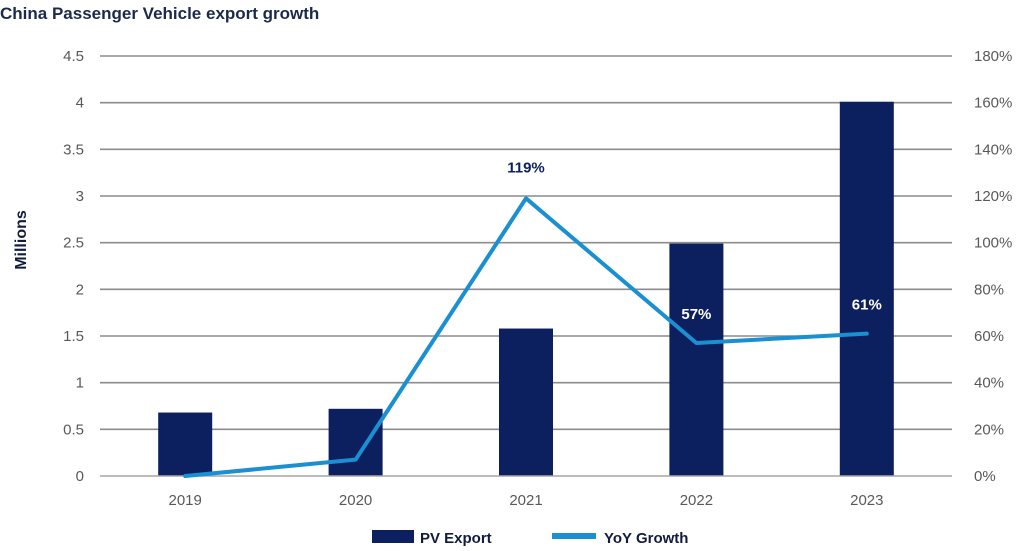 The image size is (1024, 551). Describe the element at coordinates (866, 500) in the screenshot. I see `x-tick-label: 2023` at that location.